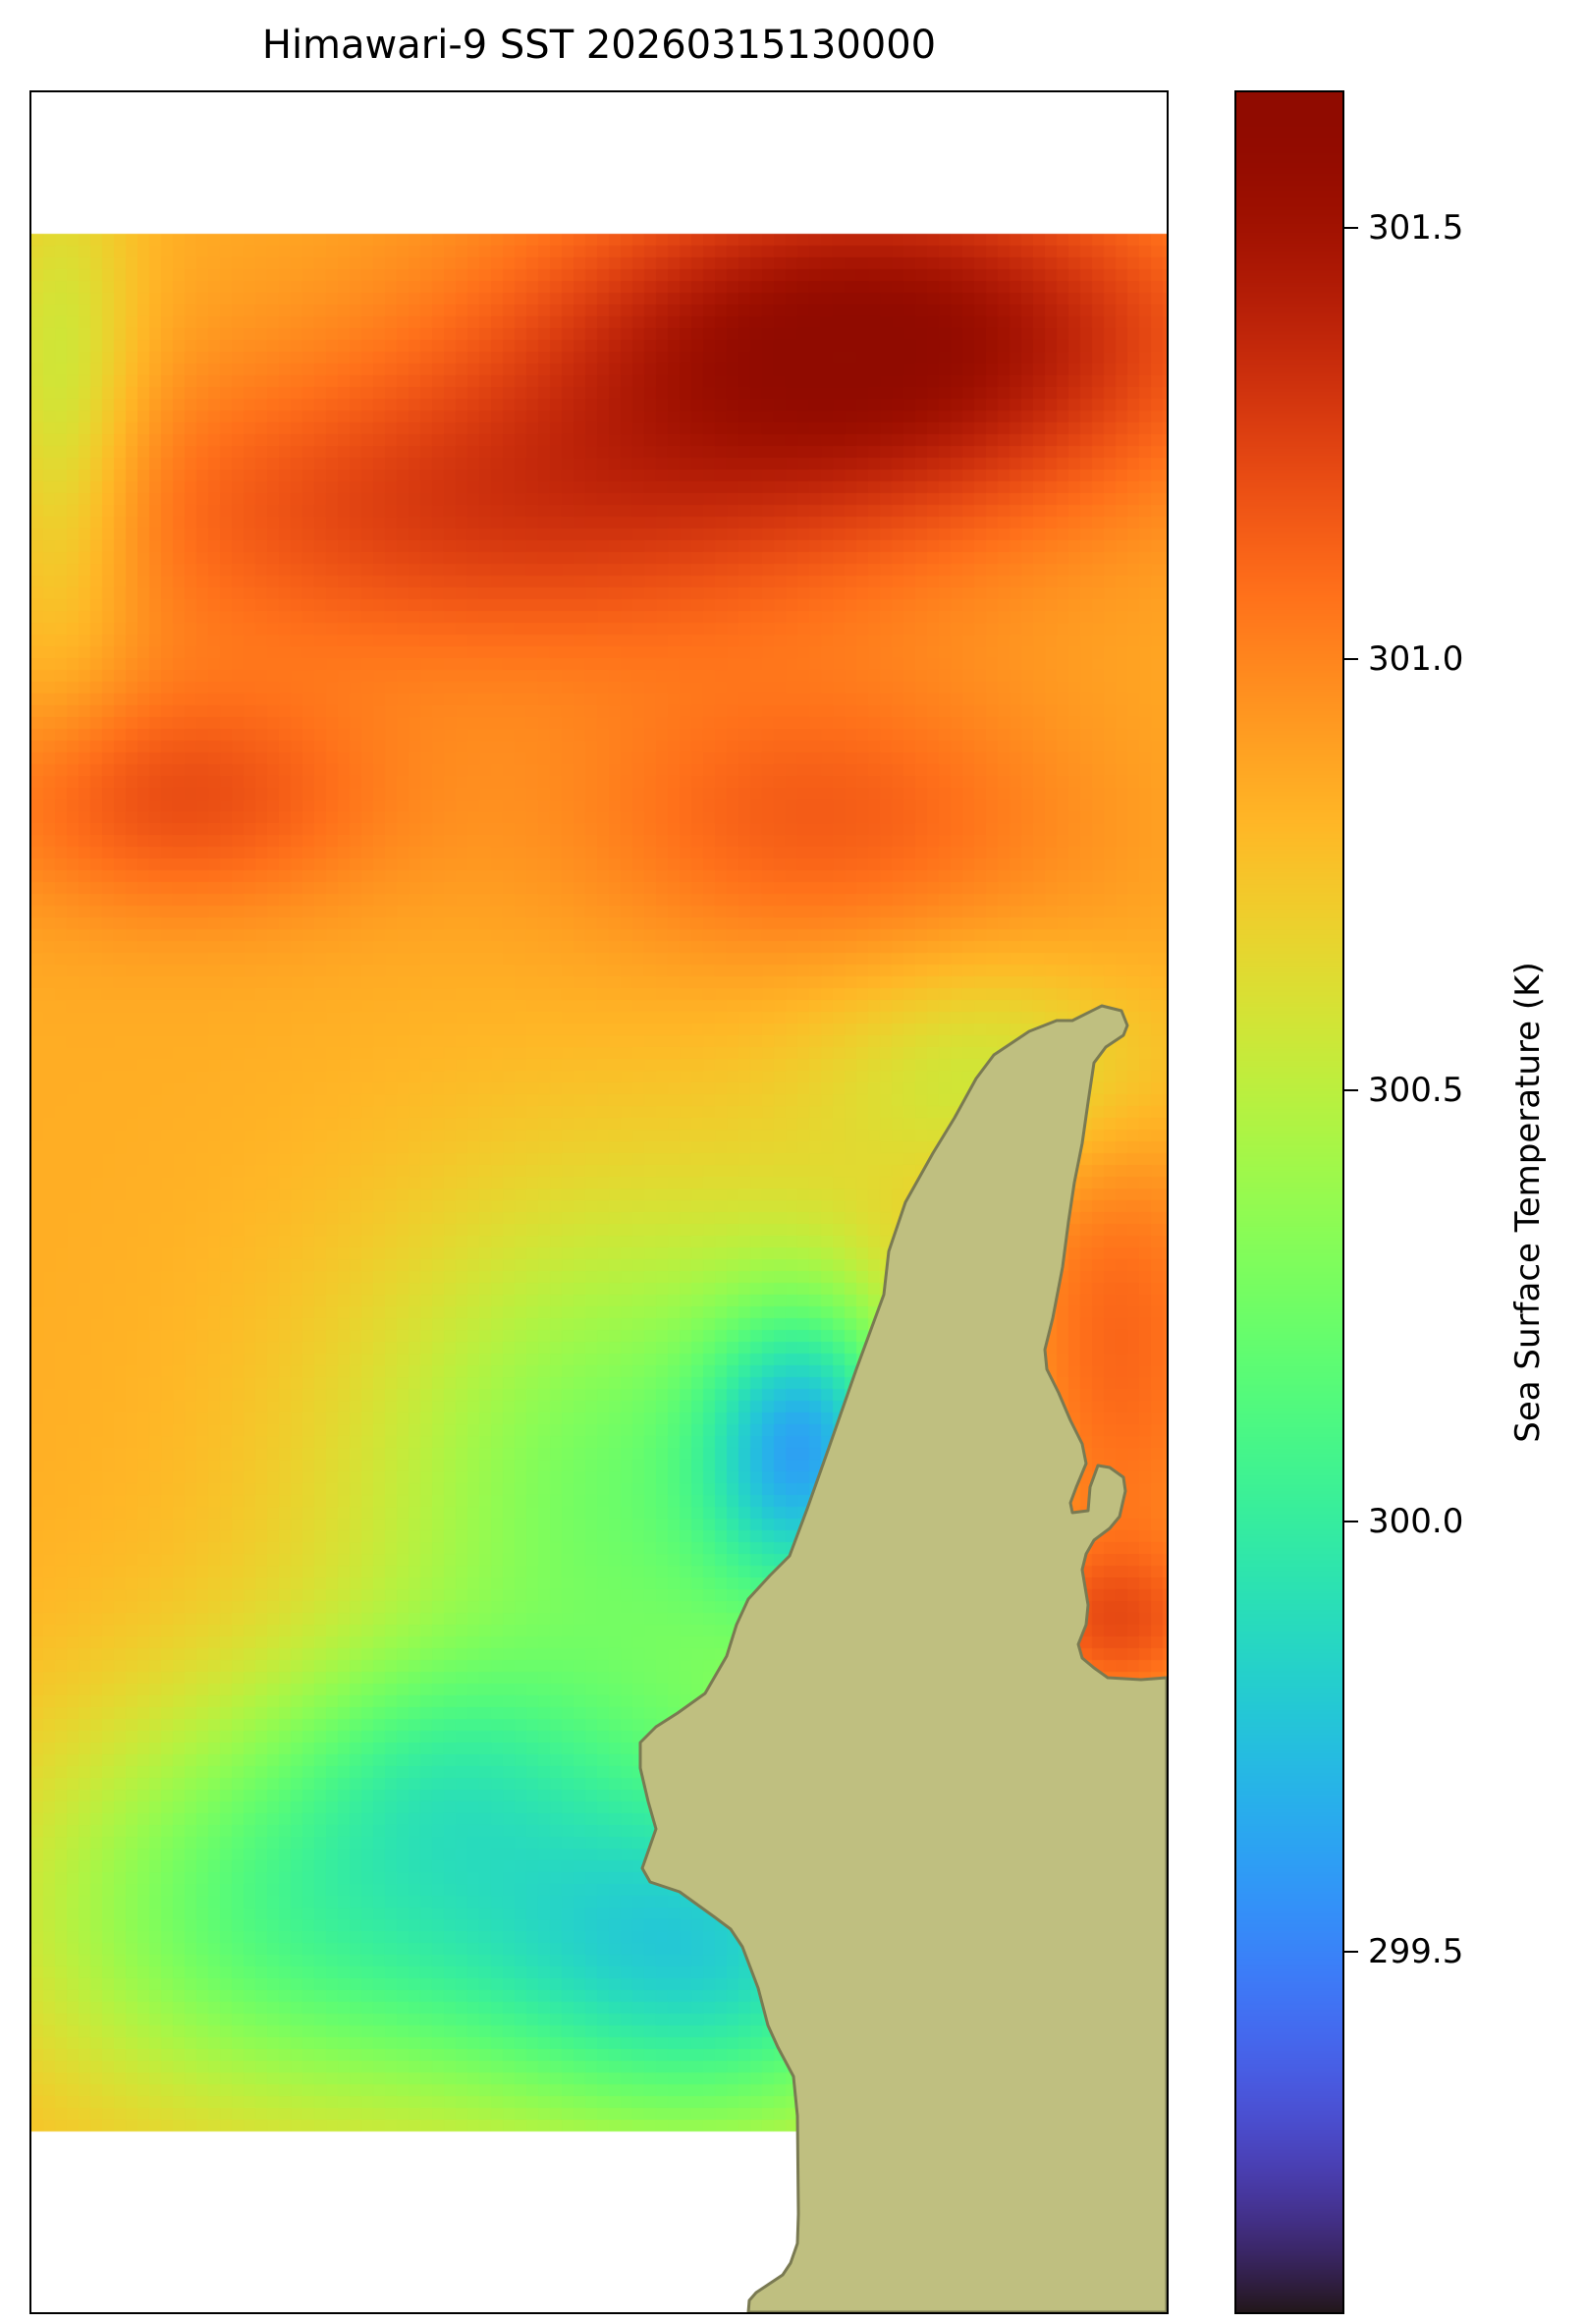  What do you see at coordinates (1416, 1090) in the screenshot?
I see `colorbar-tick-label: 300.5` at bounding box center [1416, 1090].